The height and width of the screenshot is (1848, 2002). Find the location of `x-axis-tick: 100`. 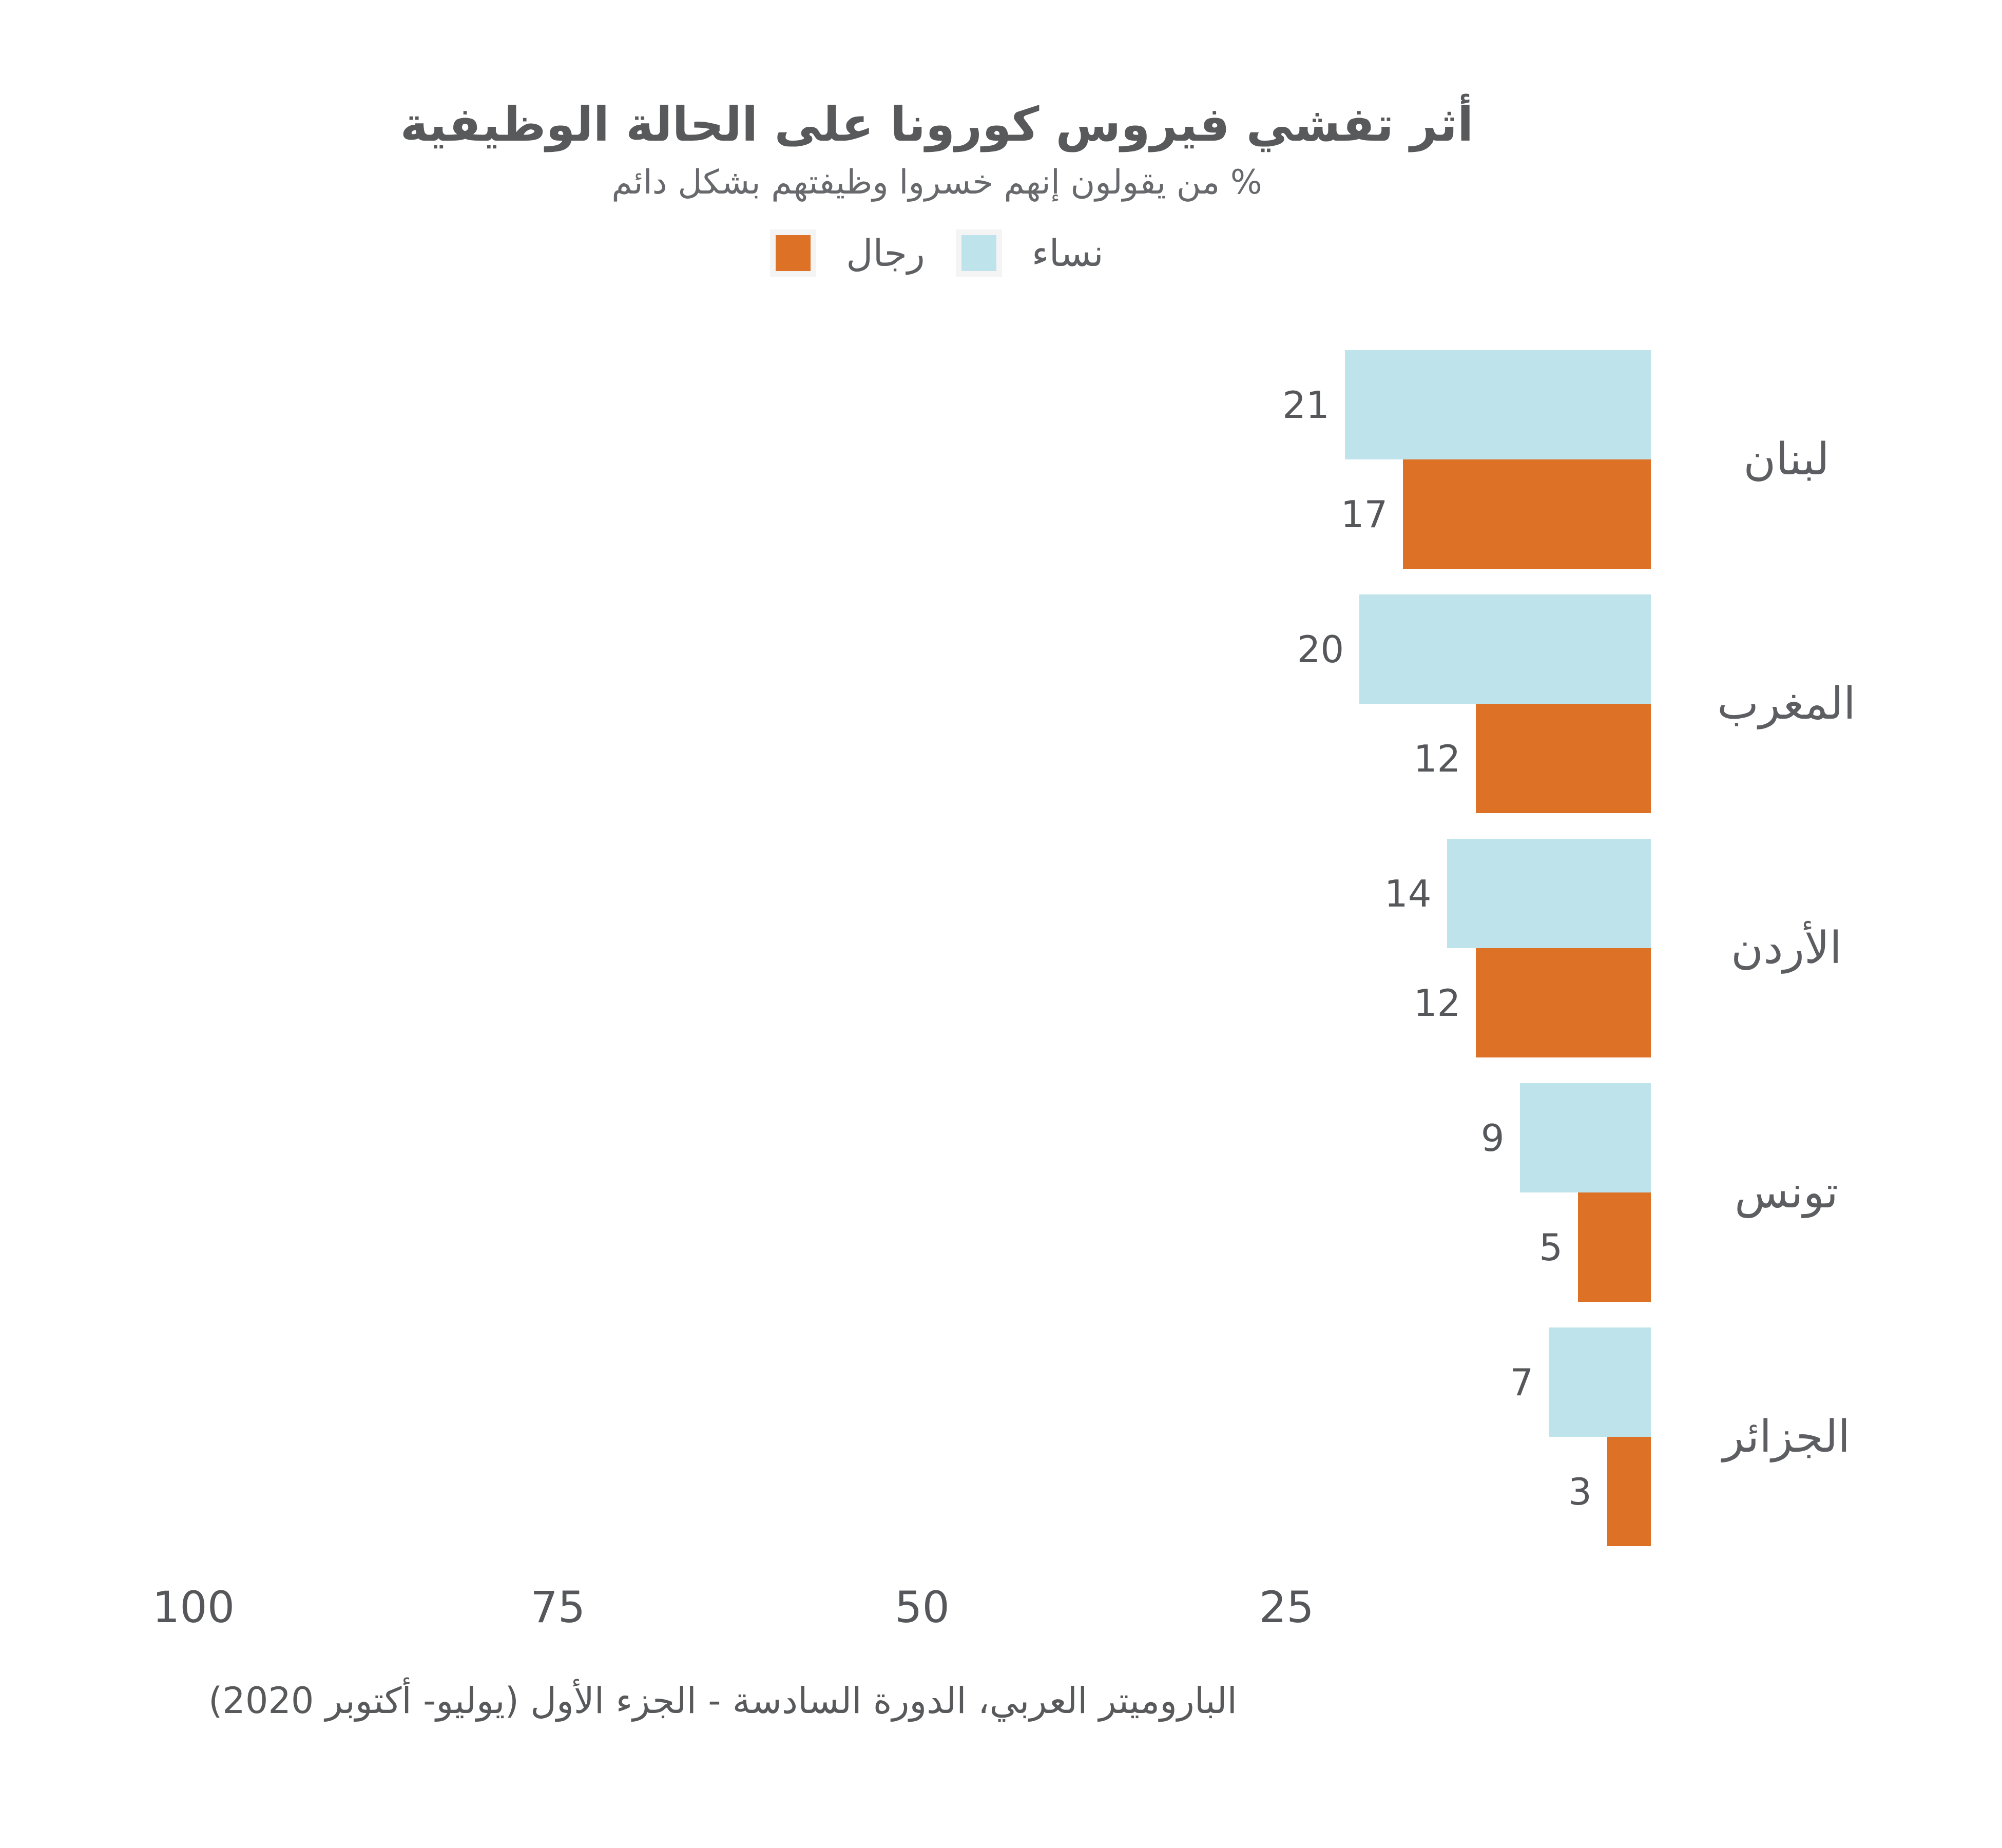

x-axis-tick: 100 is located at coordinates (193, 1607).